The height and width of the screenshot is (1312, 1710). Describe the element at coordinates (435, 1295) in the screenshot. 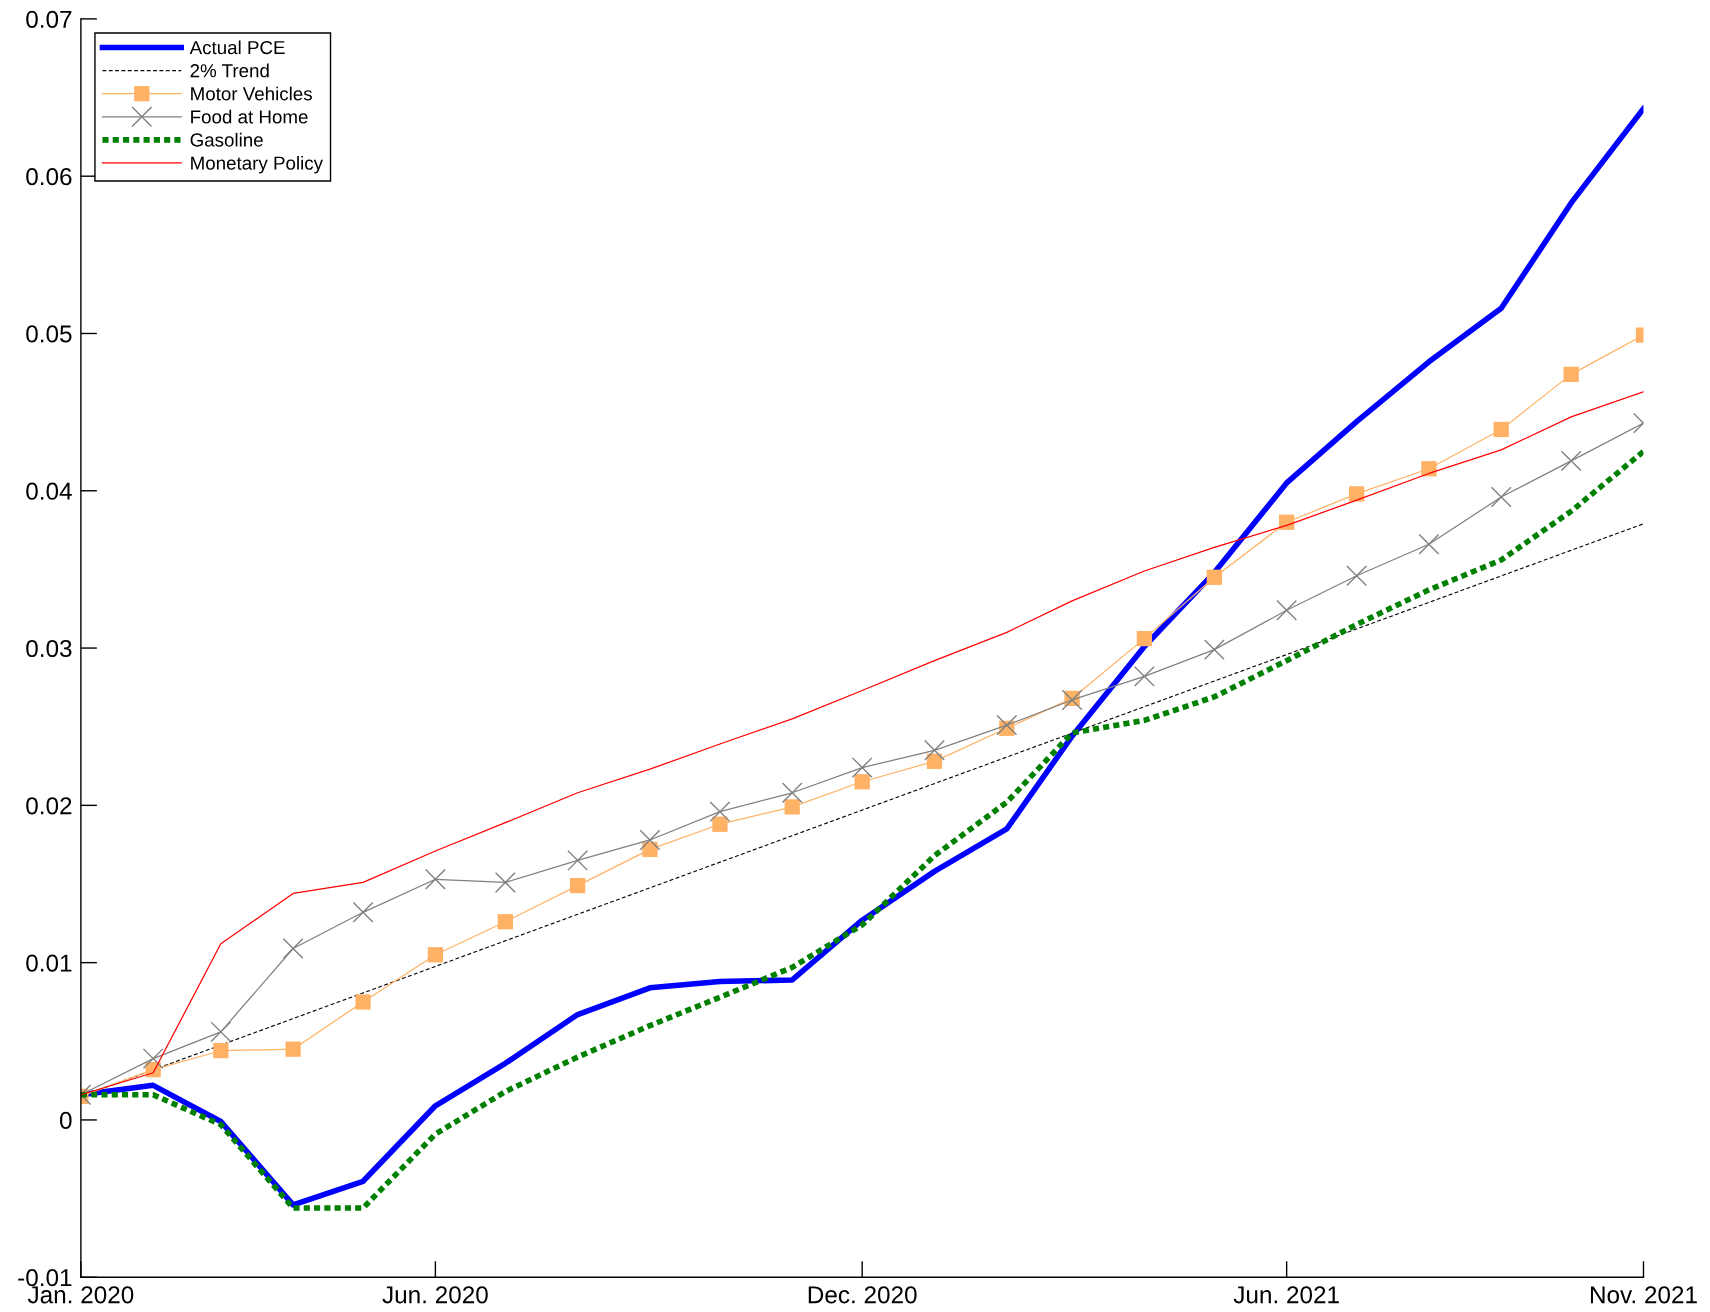

I see `x-tick-label: Jun. 2020` at that location.